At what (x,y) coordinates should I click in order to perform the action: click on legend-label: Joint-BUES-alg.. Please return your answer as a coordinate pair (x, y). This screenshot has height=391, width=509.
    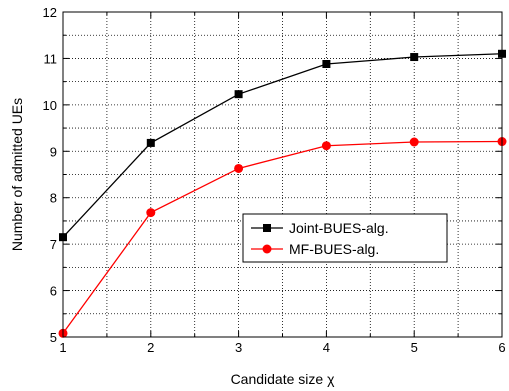
    Looking at the image, I should click on (339, 228).